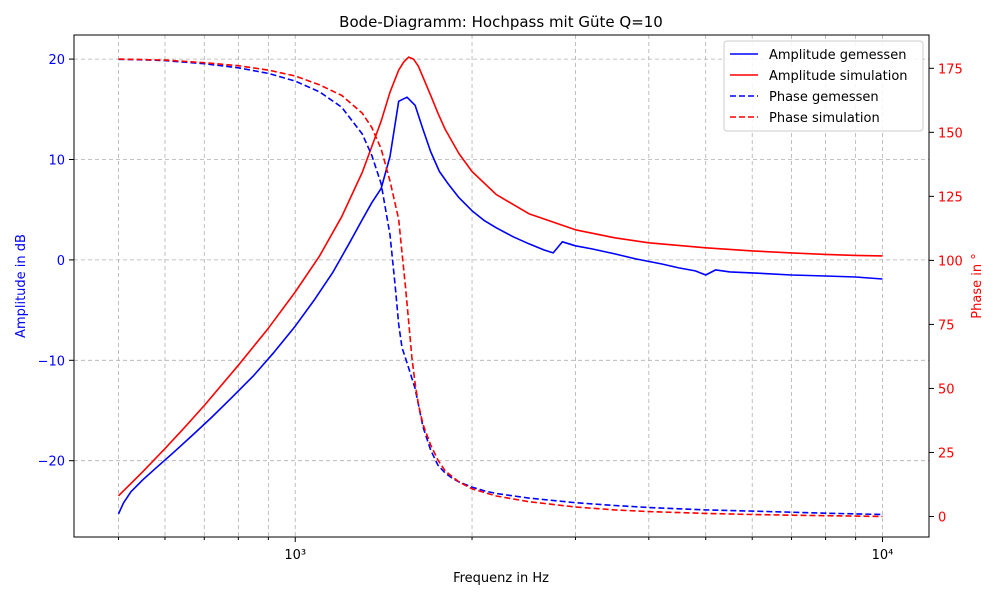 This screenshot has width=1000, height=600. Describe the element at coordinates (946, 389) in the screenshot. I see `y2-tick-label: 50` at that location.